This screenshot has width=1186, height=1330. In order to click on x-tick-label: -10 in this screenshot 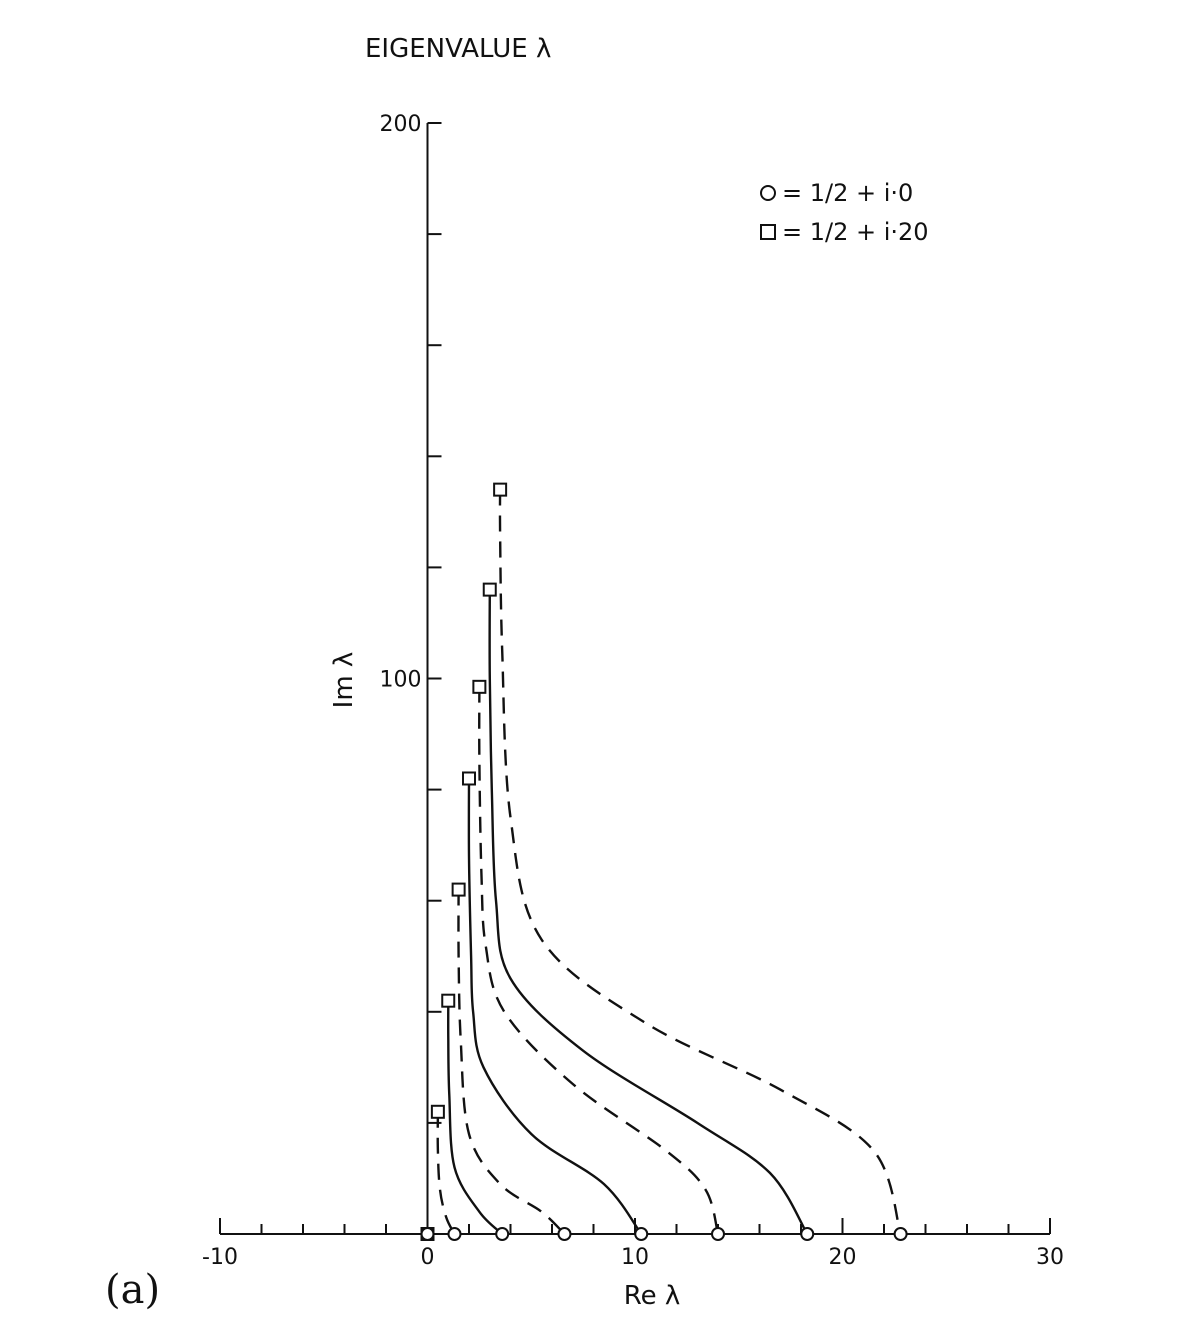, I will do `click(220, 1257)`.